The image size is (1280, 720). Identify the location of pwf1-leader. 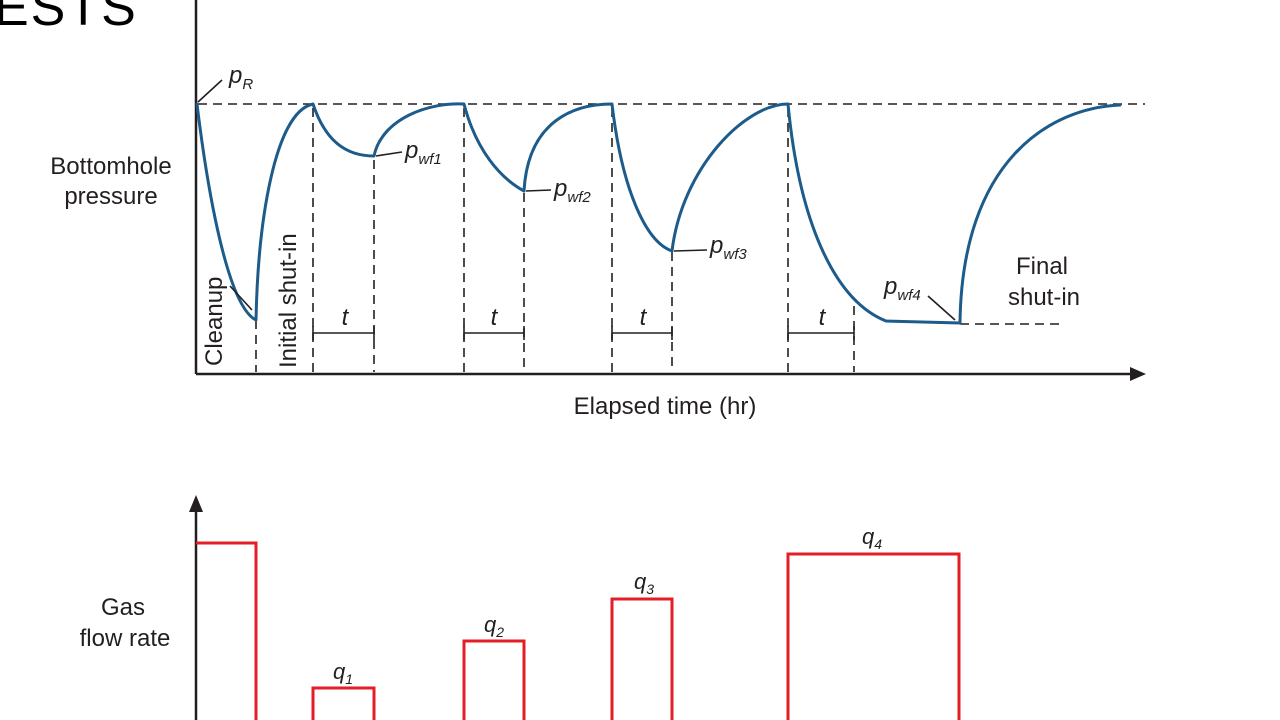
(389, 154).